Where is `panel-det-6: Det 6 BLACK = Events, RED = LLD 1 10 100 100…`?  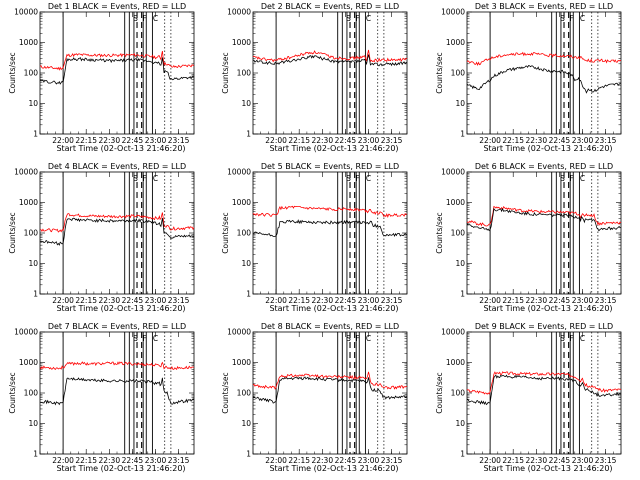 panel-det-6: Det 6 BLACK = Events, RED = LLD 1 10 100 100… is located at coordinates (528, 237).